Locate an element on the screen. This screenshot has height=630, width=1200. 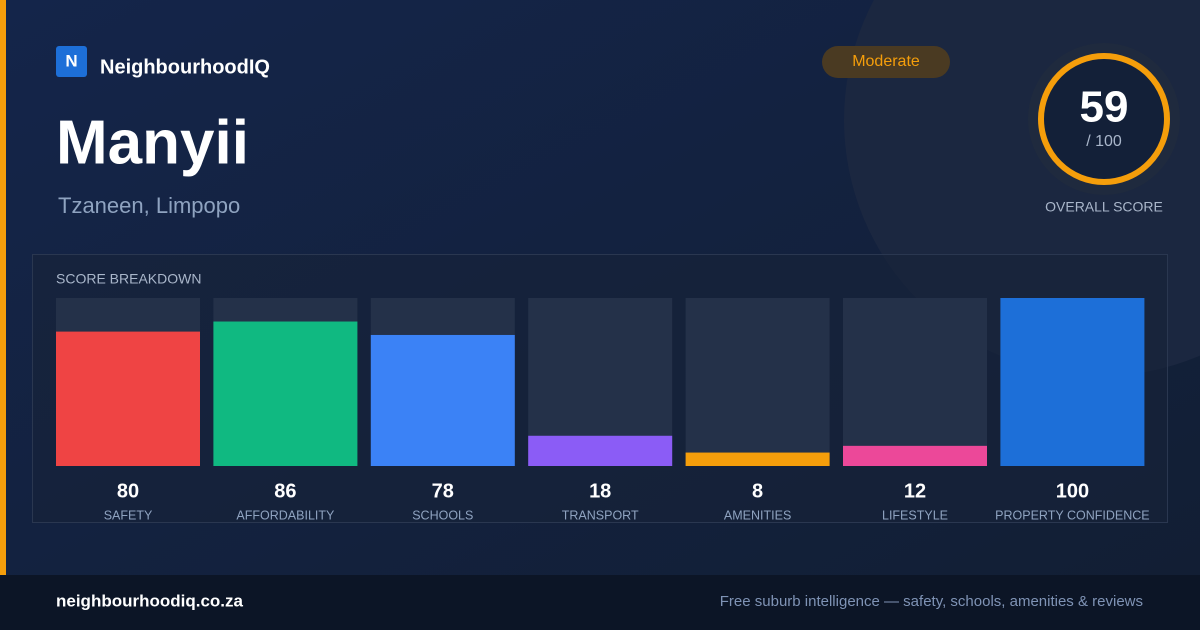
score-label: / 100 is located at coordinates (1104, 141).